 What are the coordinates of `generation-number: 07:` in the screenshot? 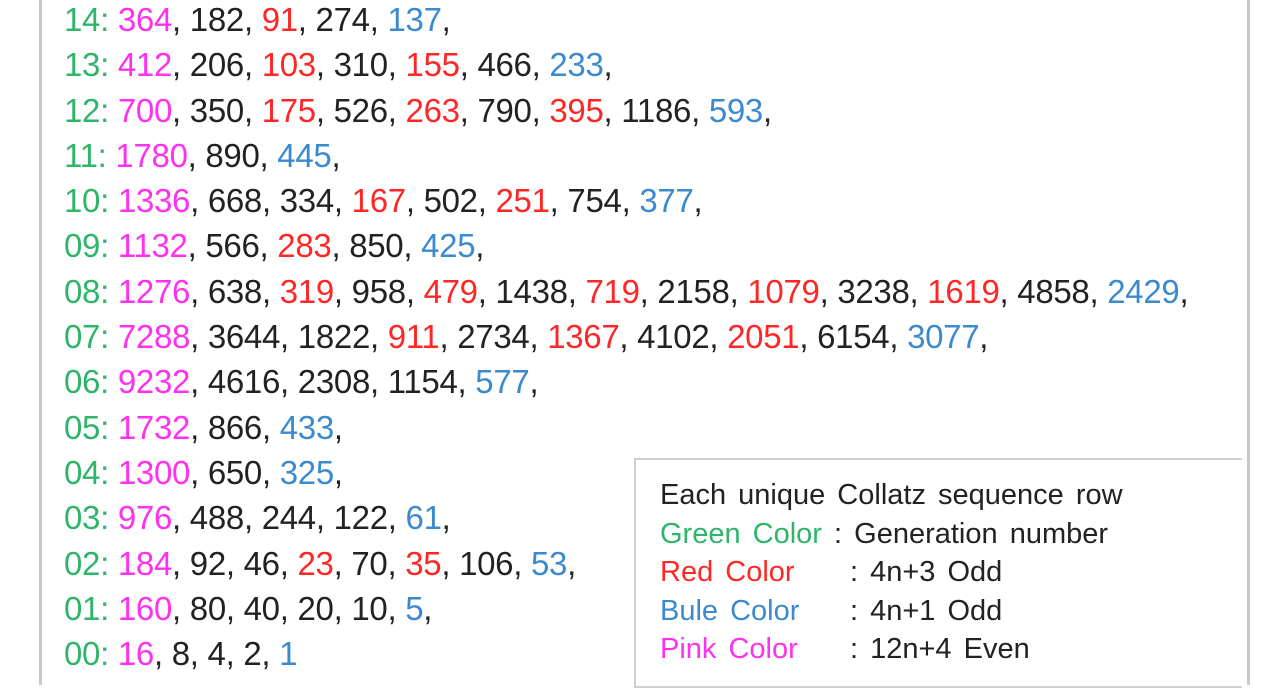 It's located at (91, 337).